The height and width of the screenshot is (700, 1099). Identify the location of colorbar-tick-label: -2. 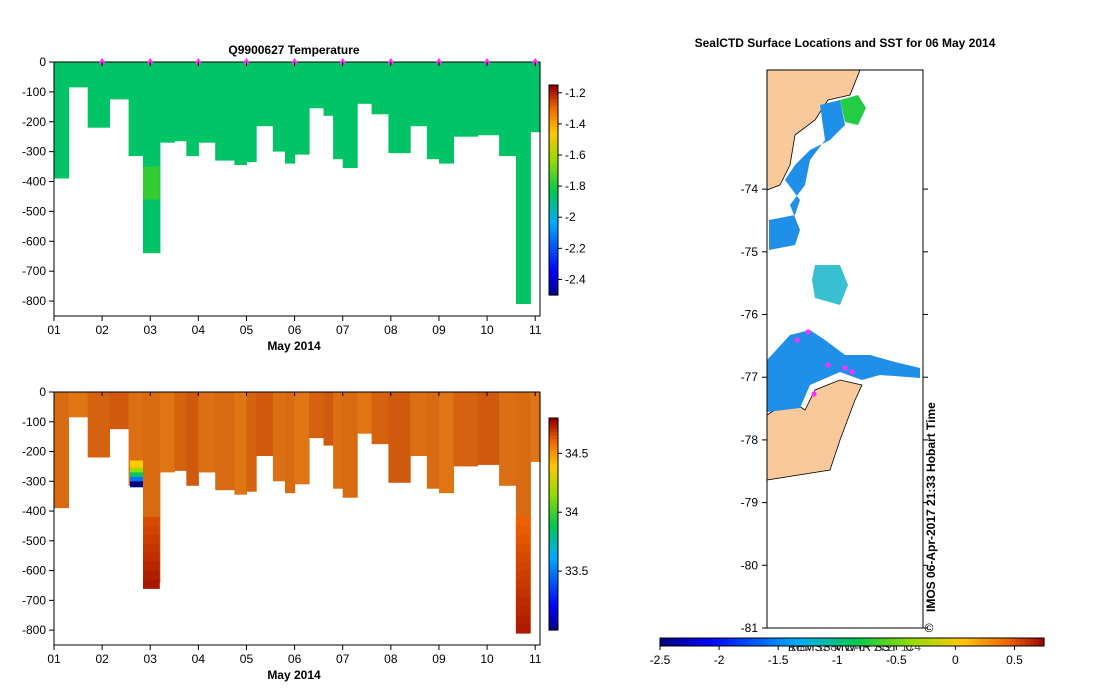
(570, 217).